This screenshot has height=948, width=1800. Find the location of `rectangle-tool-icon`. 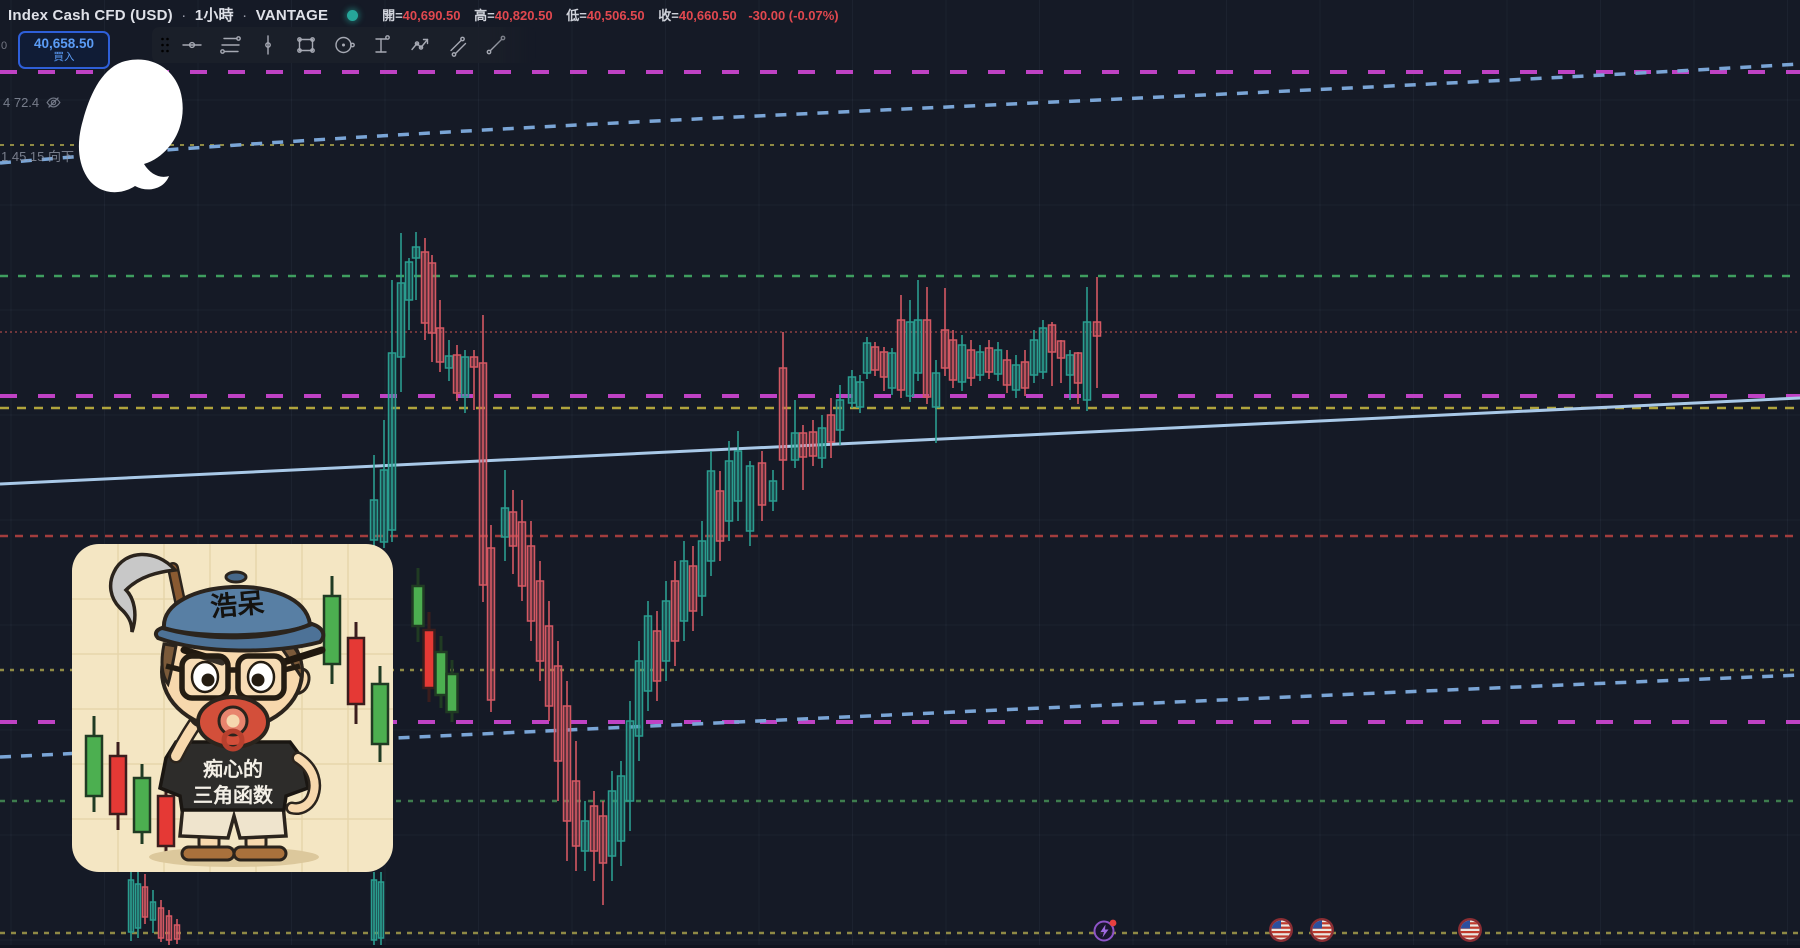

rectangle-tool-icon is located at coordinates (306, 45).